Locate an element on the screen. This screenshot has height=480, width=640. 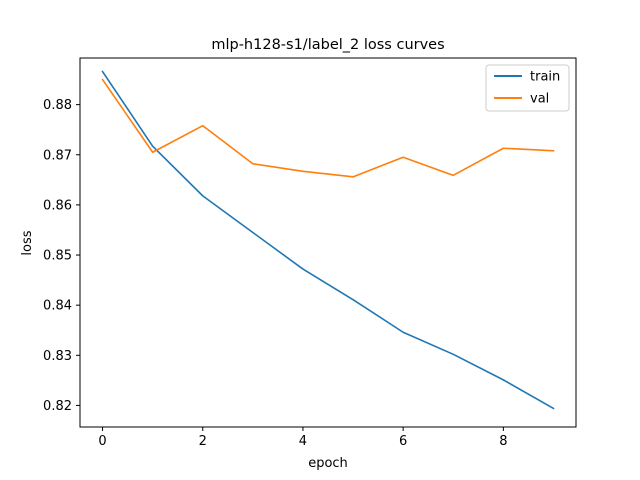
legend-label-val: val is located at coordinates (539, 99).